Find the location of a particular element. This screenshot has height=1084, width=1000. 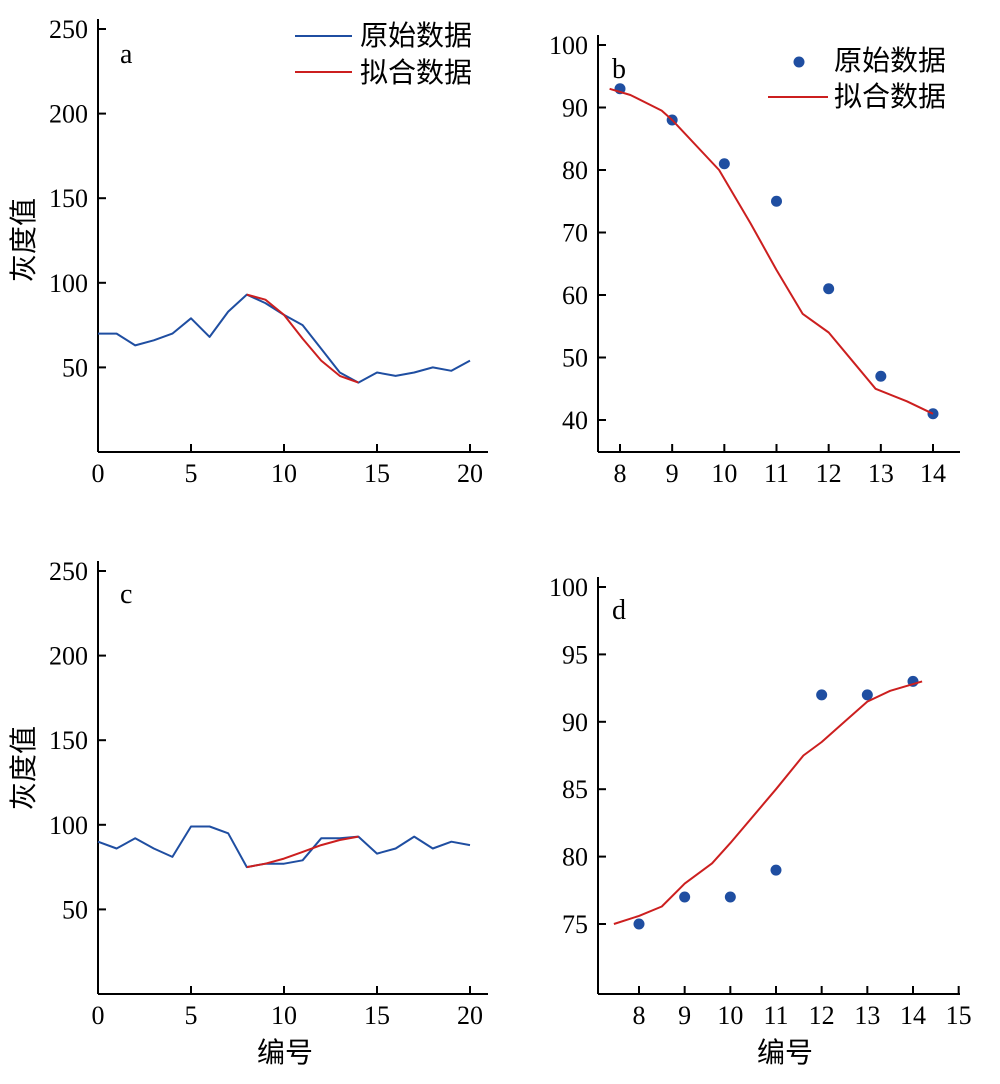

y-tick-label: 70 is located at coordinates (575, 233).